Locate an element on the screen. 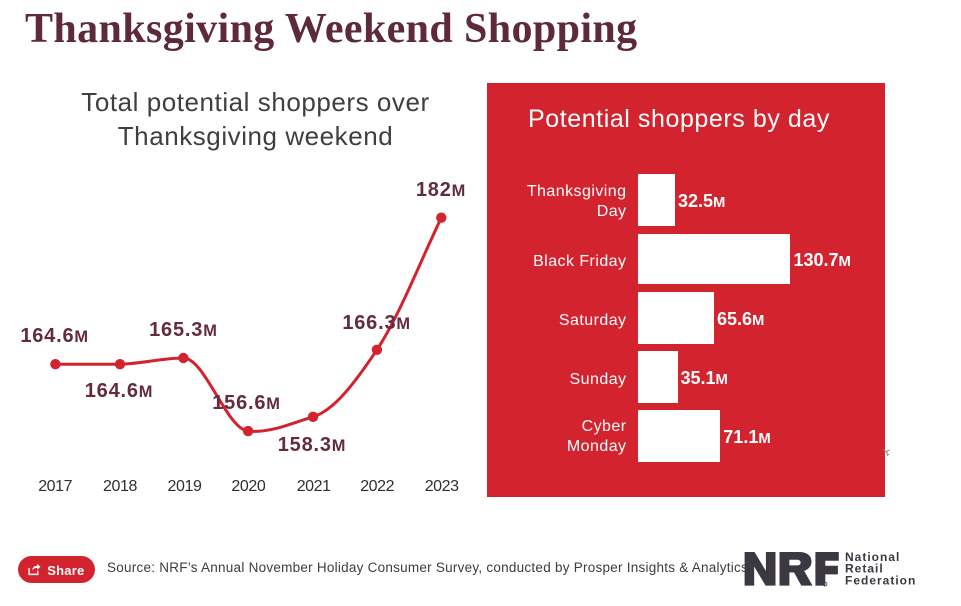 This screenshot has width=961, height=606. svg-text: National is located at coordinates (872, 557).